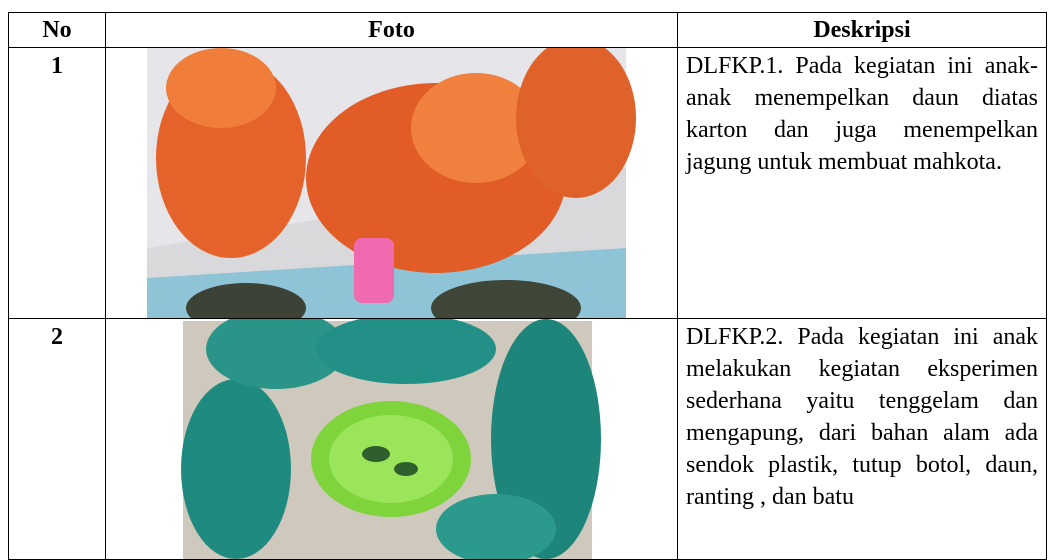  Describe the element at coordinates (57, 439) in the screenshot. I see `number-cell: 2` at that location.